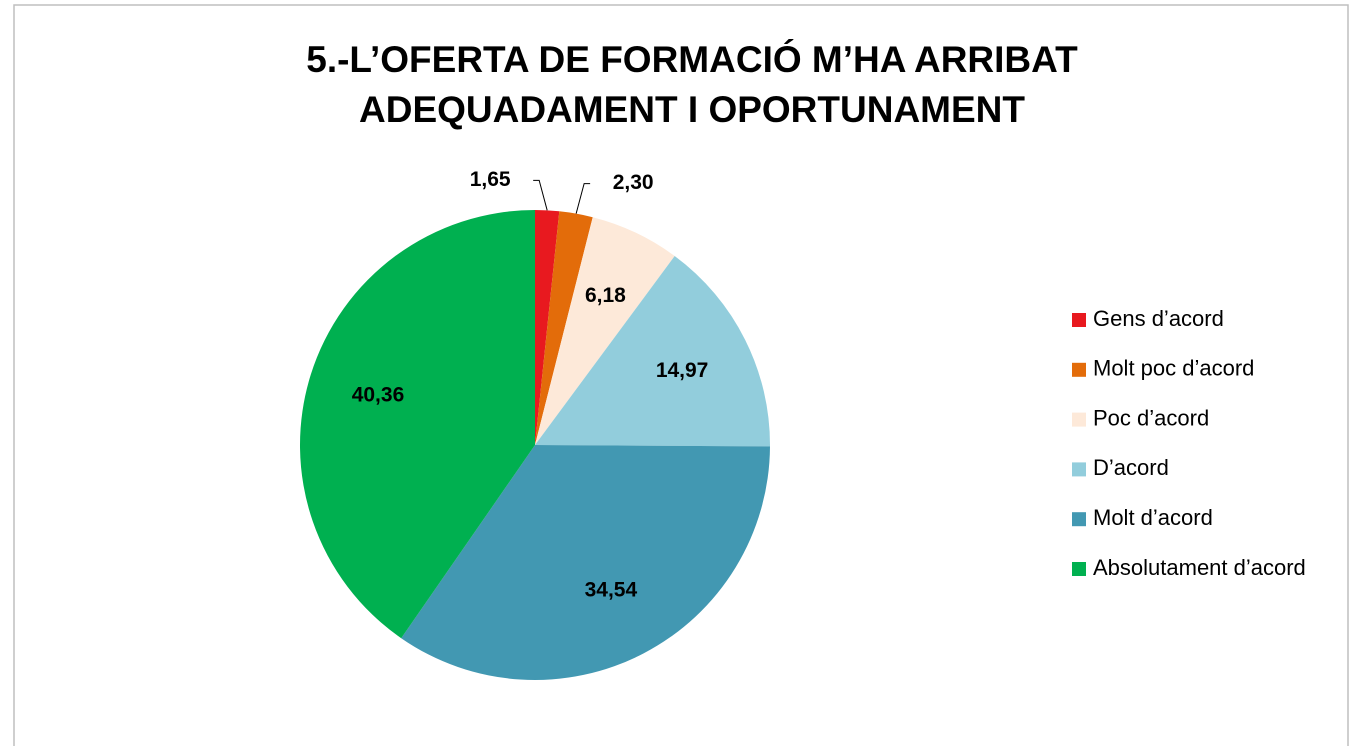  What do you see at coordinates (1131, 467) in the screenshot?
I see `legend-label: D’acord` at bounding box center [1131, 467].